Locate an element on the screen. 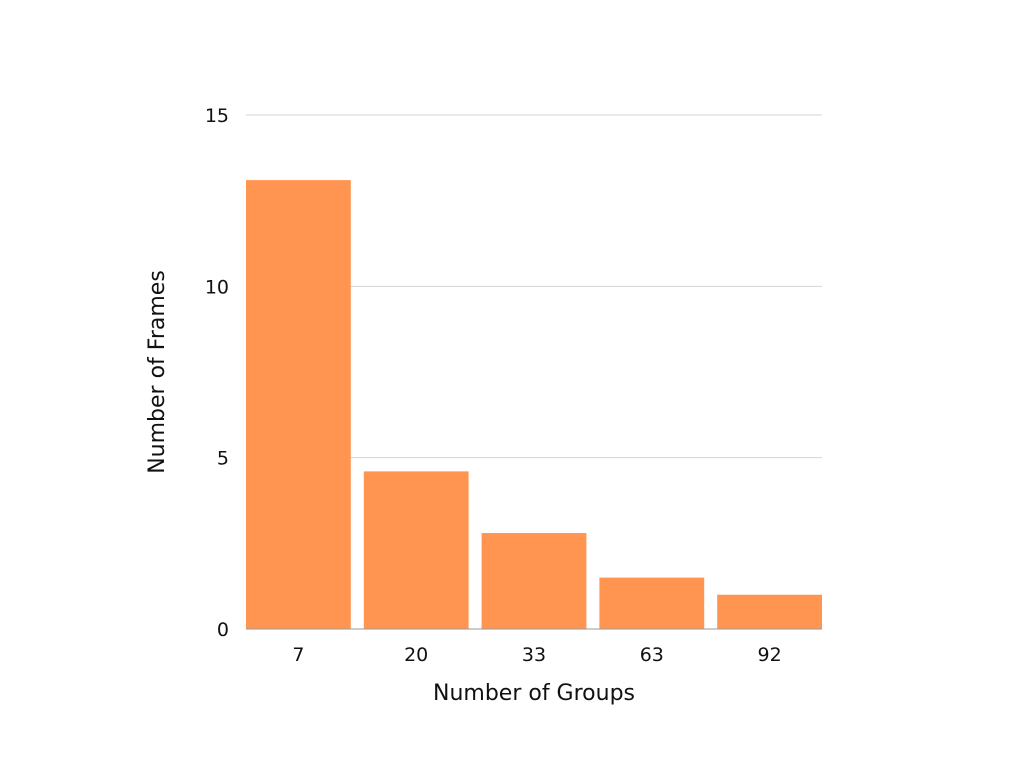  x-tick-label: 7 is located at coordinates (298, 655).